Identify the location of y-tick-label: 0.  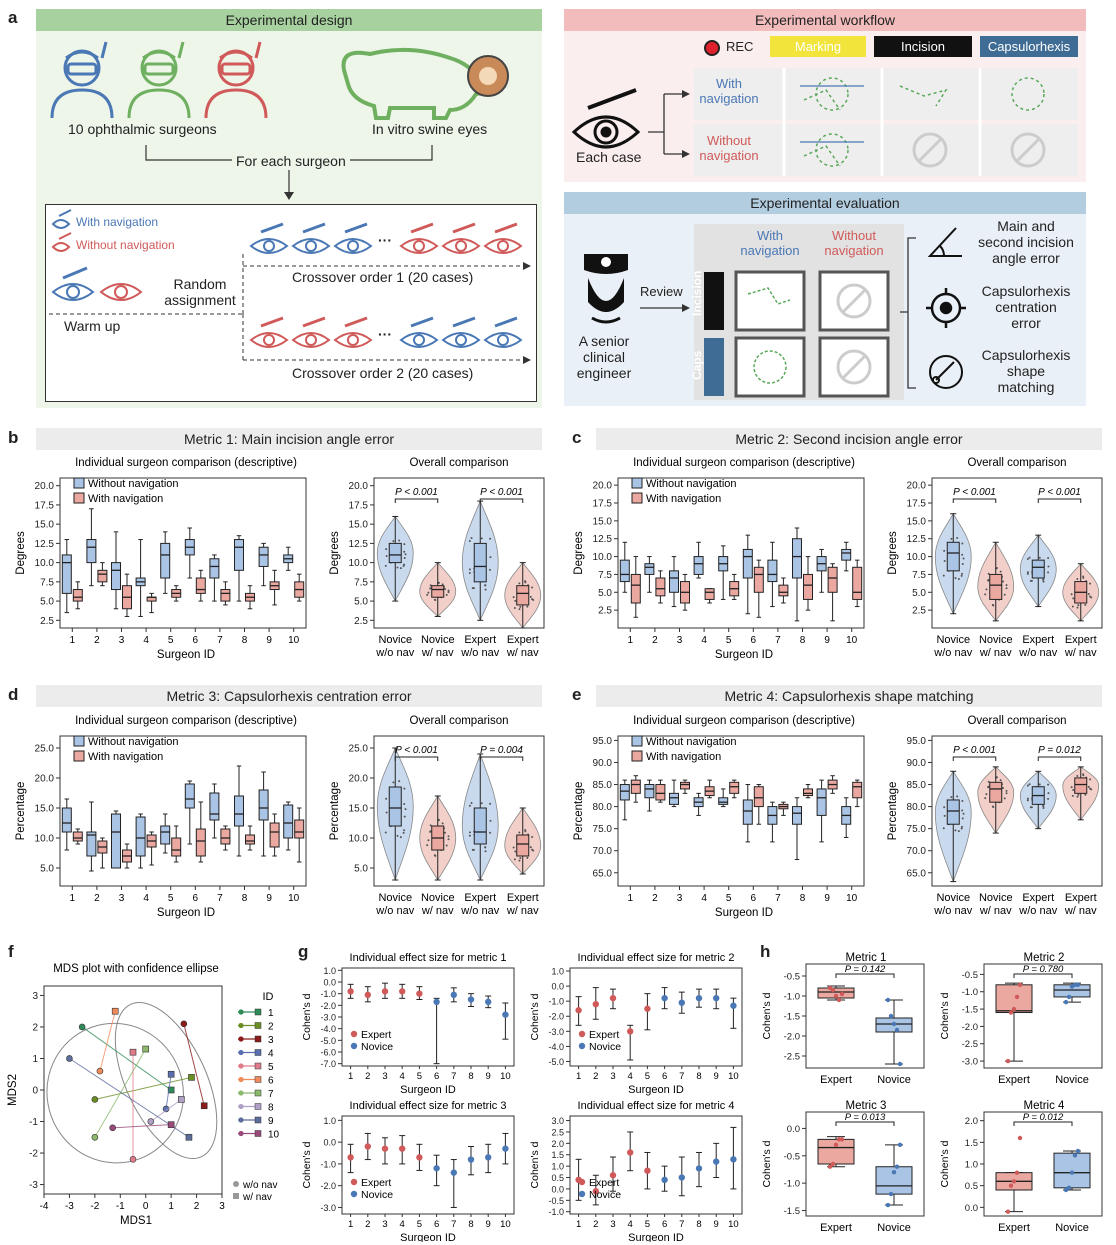
(35, 1091).